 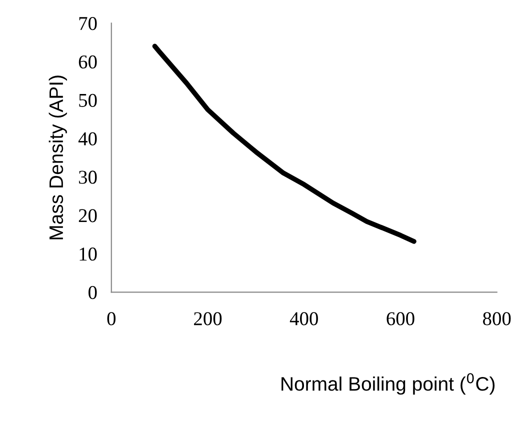 I want to click on x-axis-title: Normal Boiling point ($^{0}$C), so click(x=388, y=384).